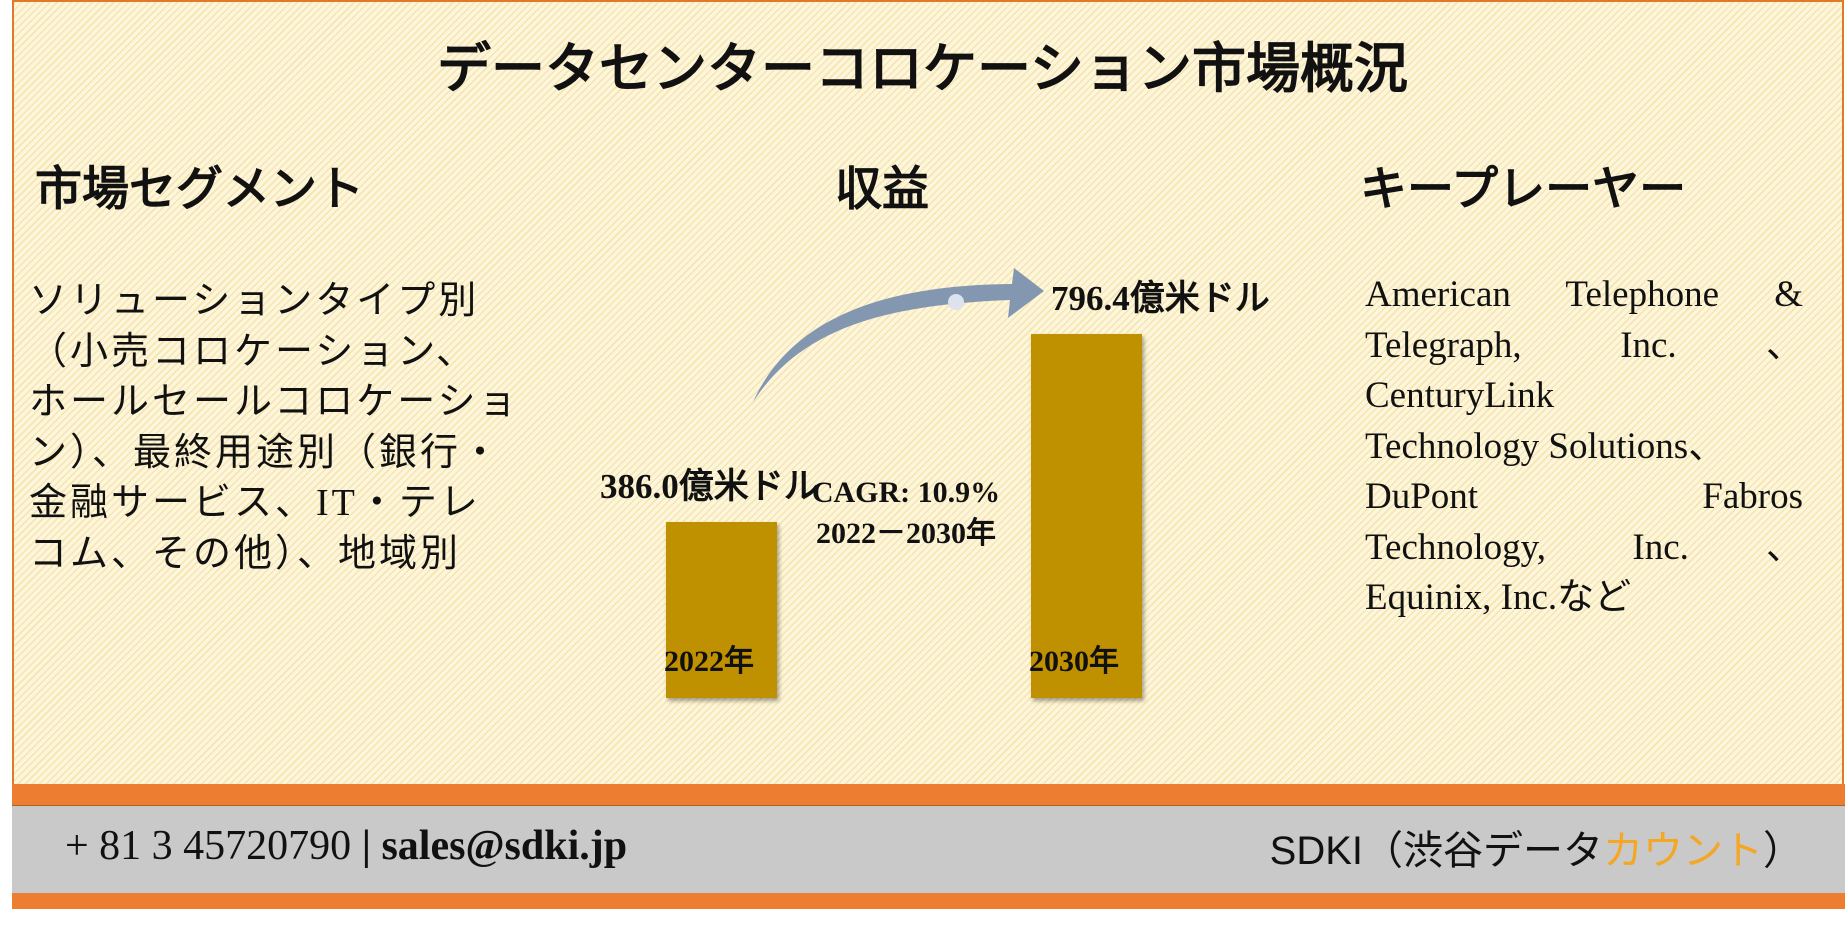 The width and height of the screenshot is (1845, 926). I want to click on brand-main: SDKI（渋谷データ, so click(1436, 851).